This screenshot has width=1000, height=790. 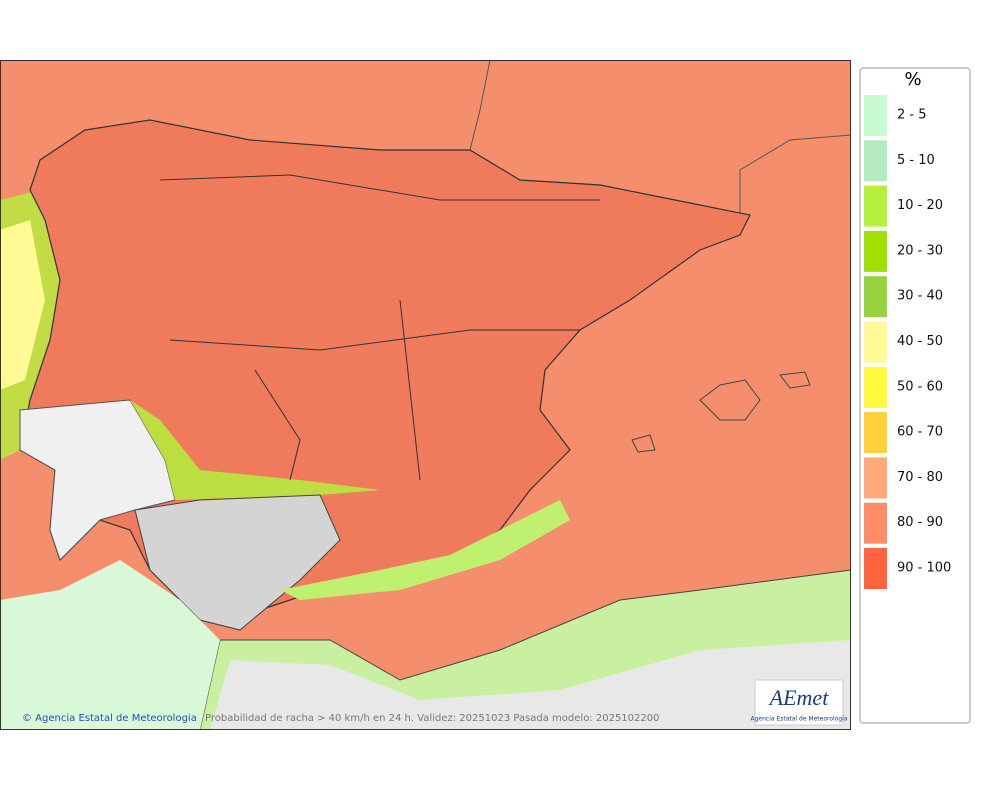 What do you see at coordinates (920, 477) in the screenshot?
I see `legend-label: 70 - 80` at bounding box center [920, 477].